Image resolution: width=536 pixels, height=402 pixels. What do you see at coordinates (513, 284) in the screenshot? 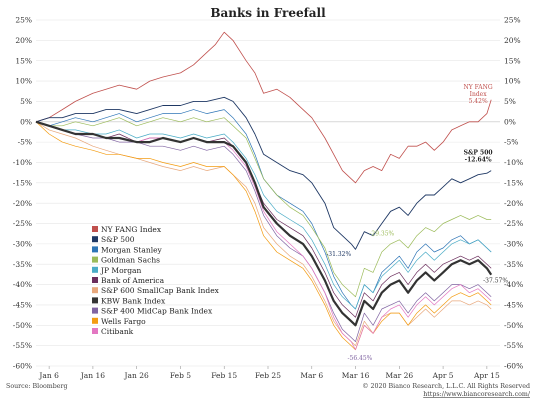
I see `y-tick-label-right: -40%` at bounding box center [513, 284].